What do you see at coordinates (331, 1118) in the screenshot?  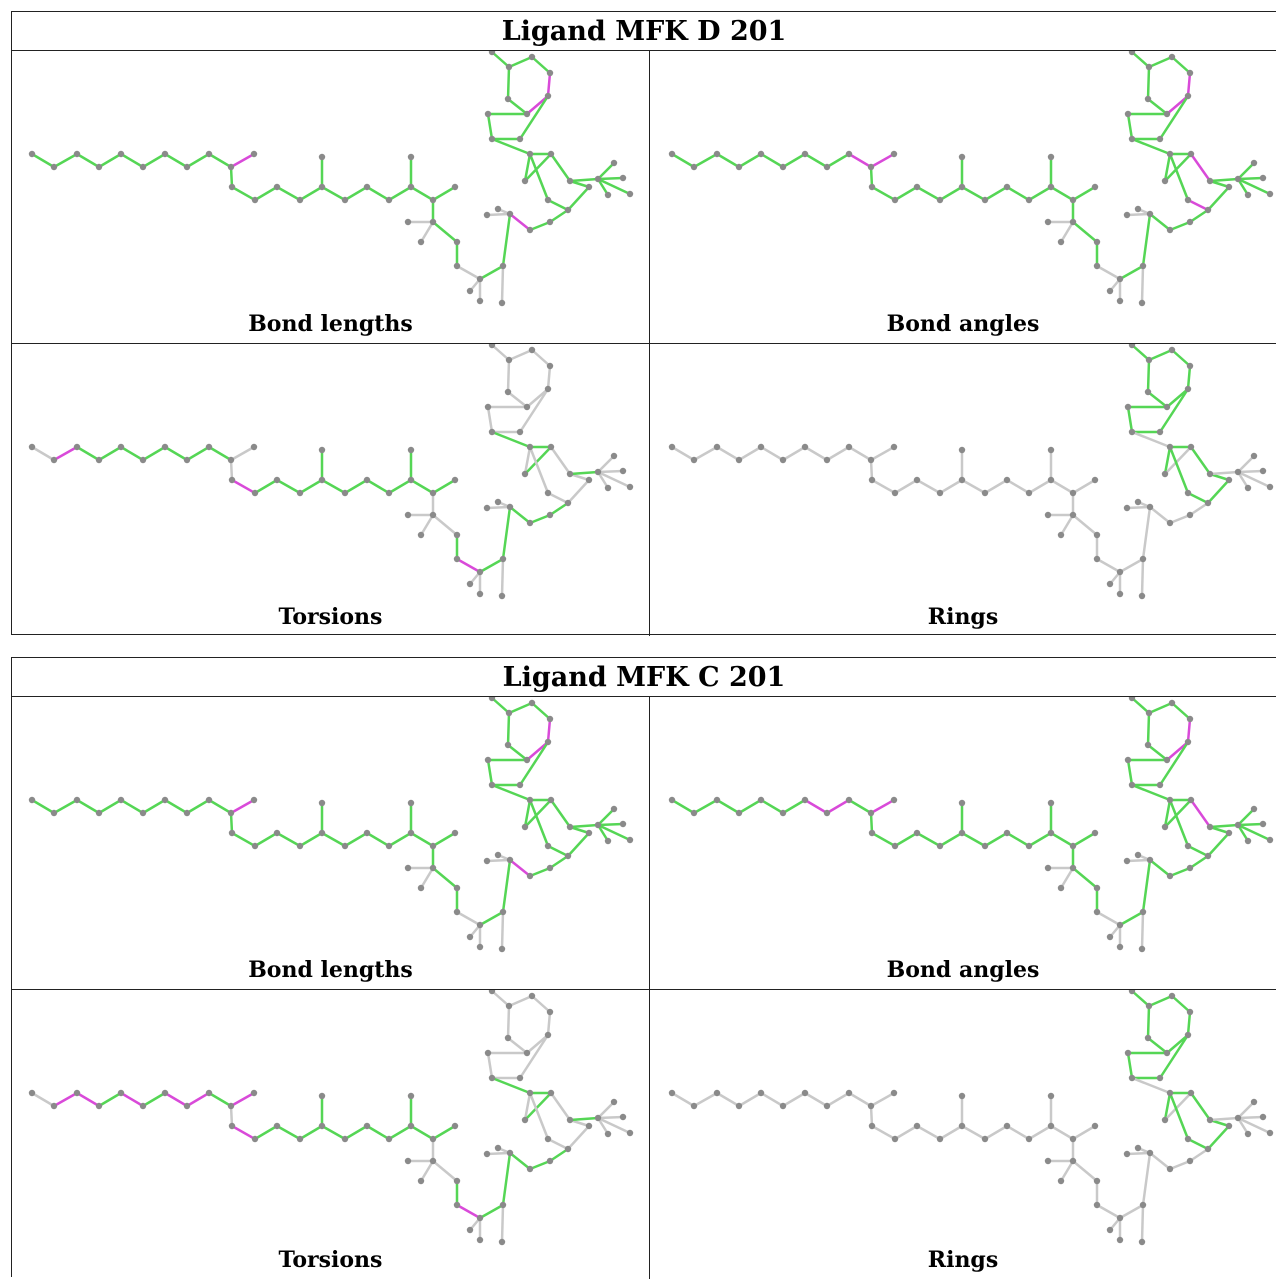 I see `molecule-graph` at bounding box center [331, 1118].